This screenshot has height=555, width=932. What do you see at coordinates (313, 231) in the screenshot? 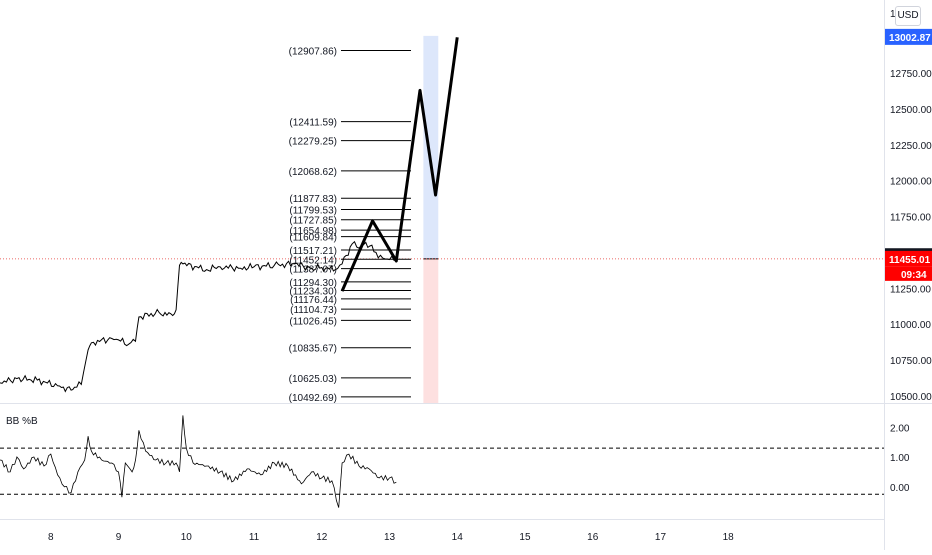
I see `fib-level-label: (11654.98)` at bounding box center [313, 231].